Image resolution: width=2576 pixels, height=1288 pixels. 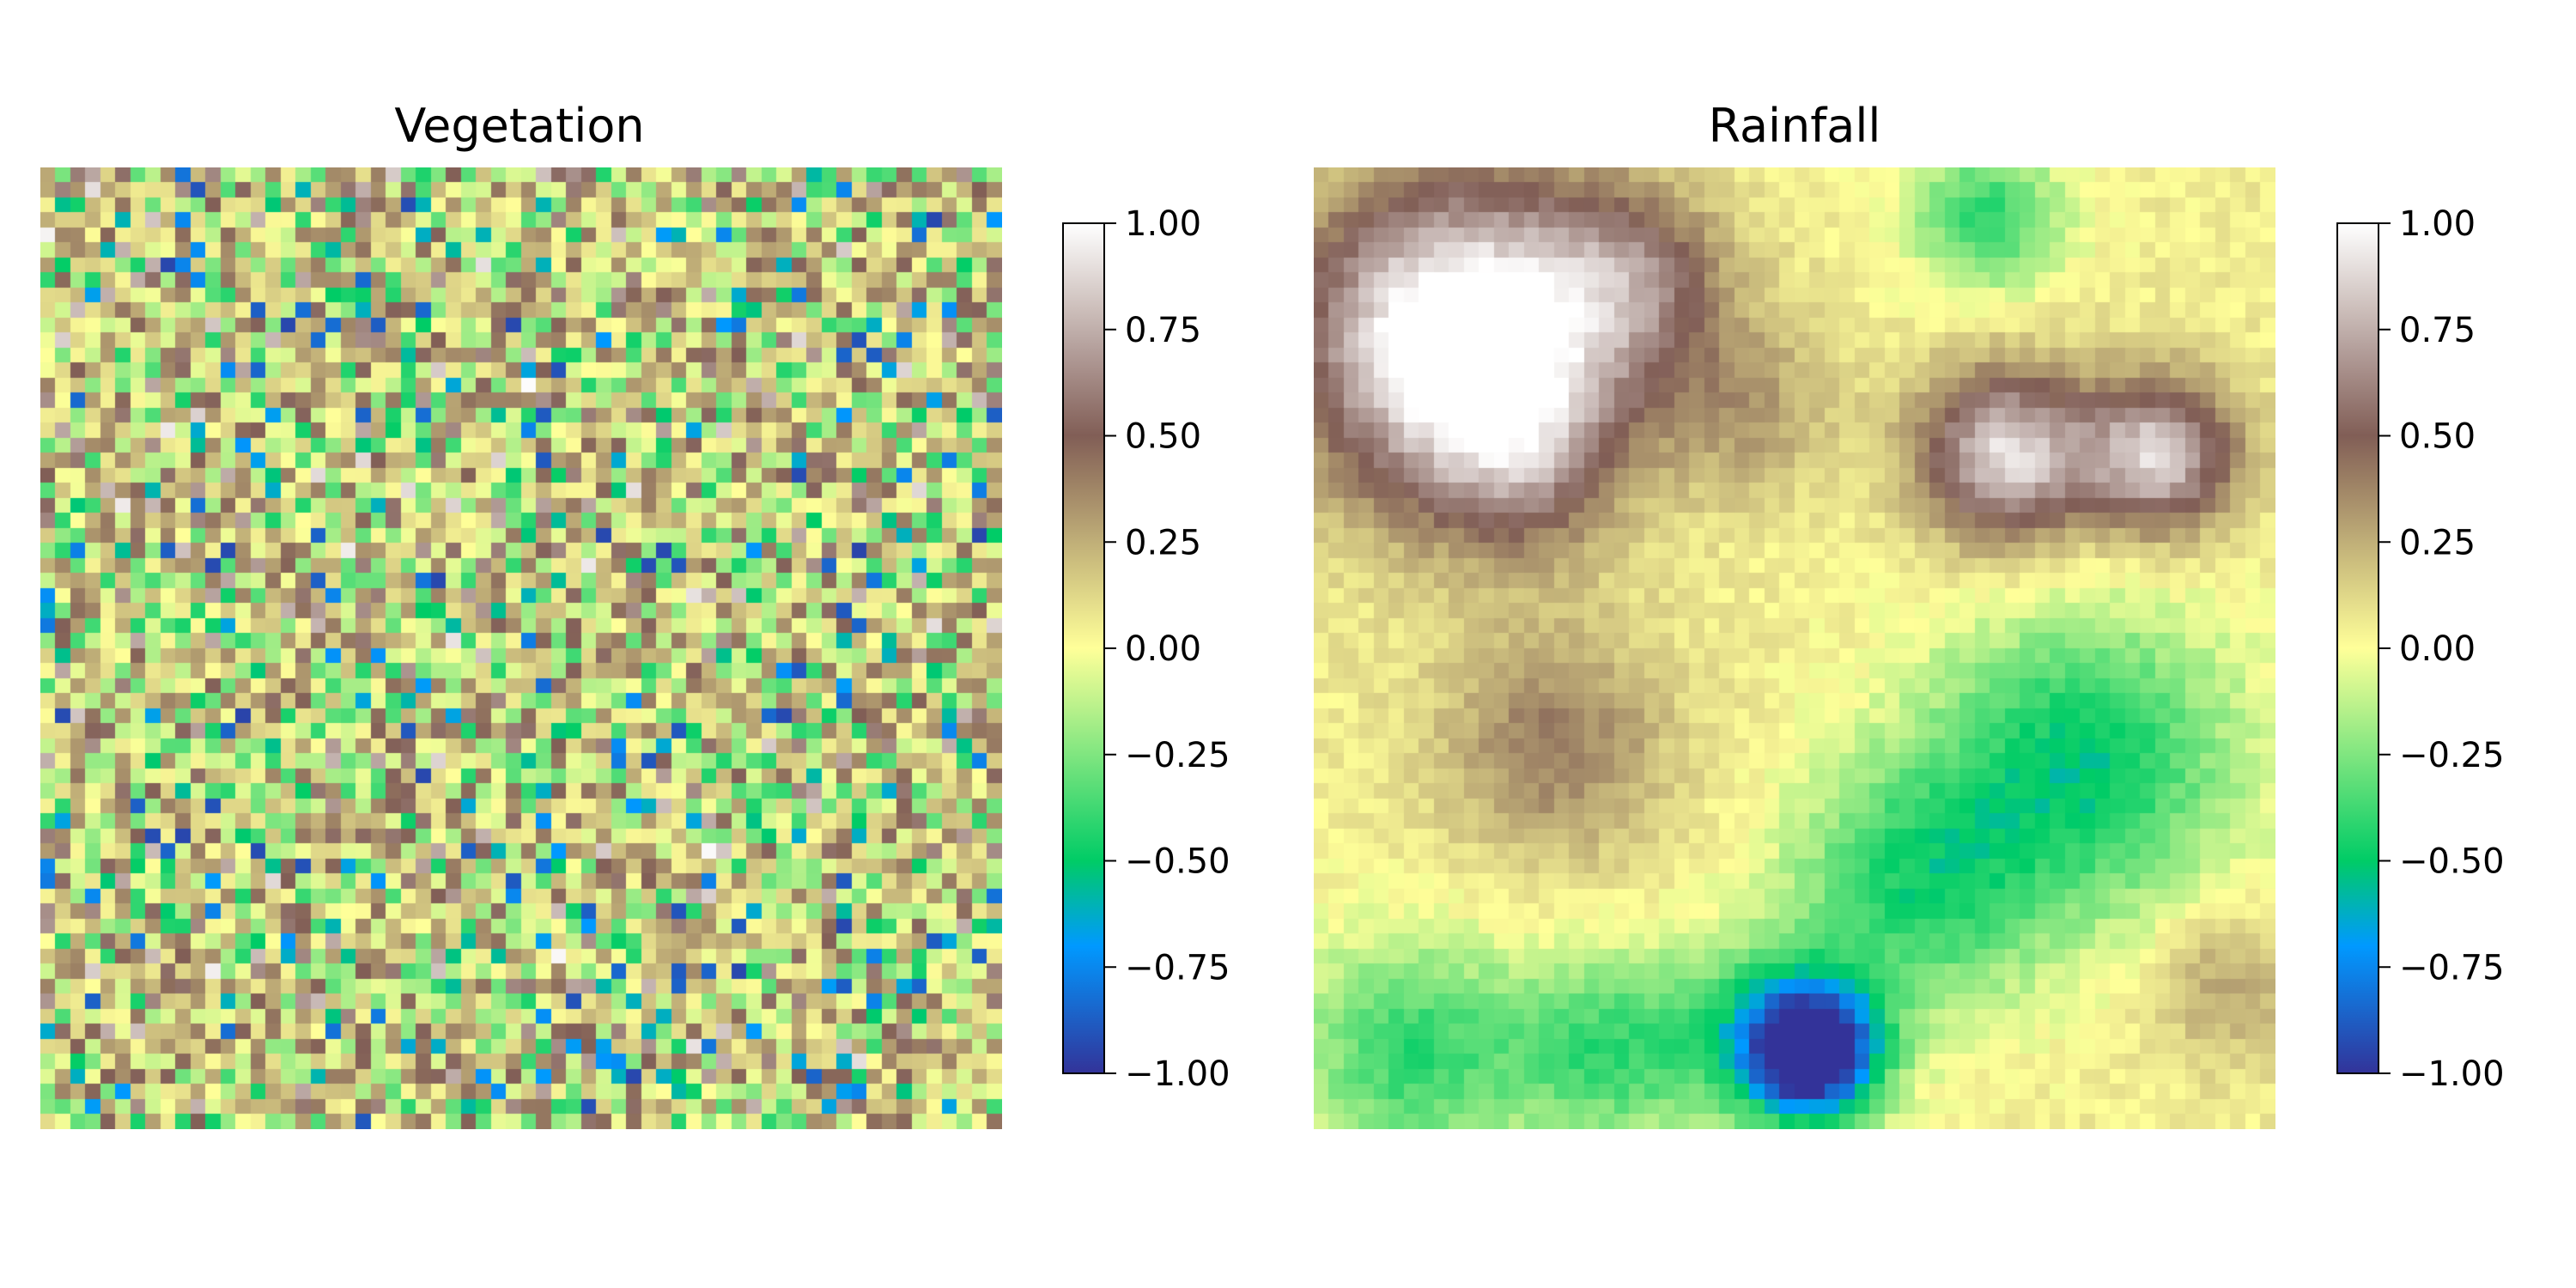 I want to click on vegetation-colorbar-tick-label: −1.00, so click(x=1177, y=1074).